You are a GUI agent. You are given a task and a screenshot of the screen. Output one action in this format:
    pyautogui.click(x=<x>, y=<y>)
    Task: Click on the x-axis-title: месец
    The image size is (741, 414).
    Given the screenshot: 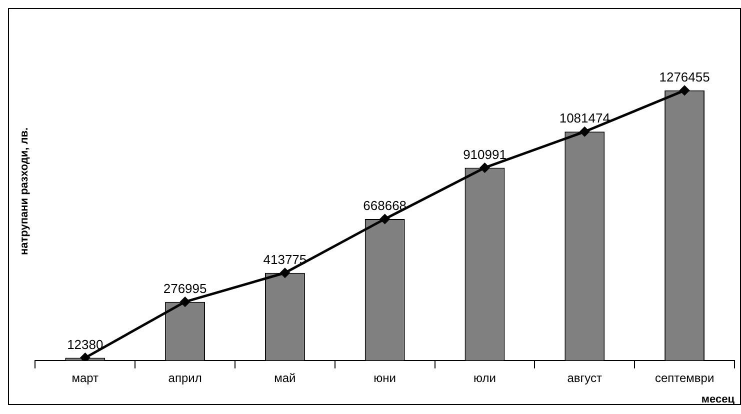 What is the action you would take?
    pyautogui.click(x=718, y=399)
    